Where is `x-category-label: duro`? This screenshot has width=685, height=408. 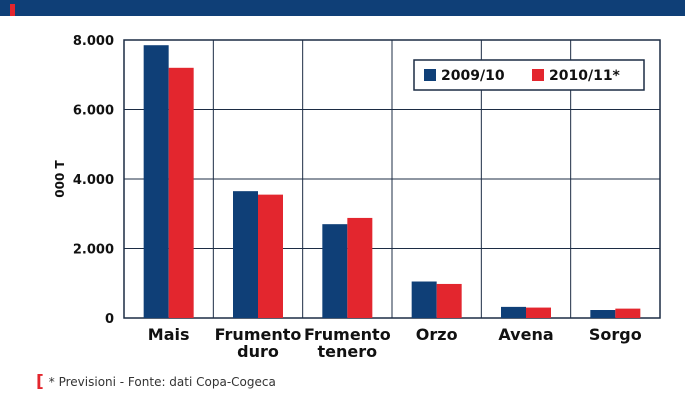
x-category-label: duro is located at coordinates (258, 351).